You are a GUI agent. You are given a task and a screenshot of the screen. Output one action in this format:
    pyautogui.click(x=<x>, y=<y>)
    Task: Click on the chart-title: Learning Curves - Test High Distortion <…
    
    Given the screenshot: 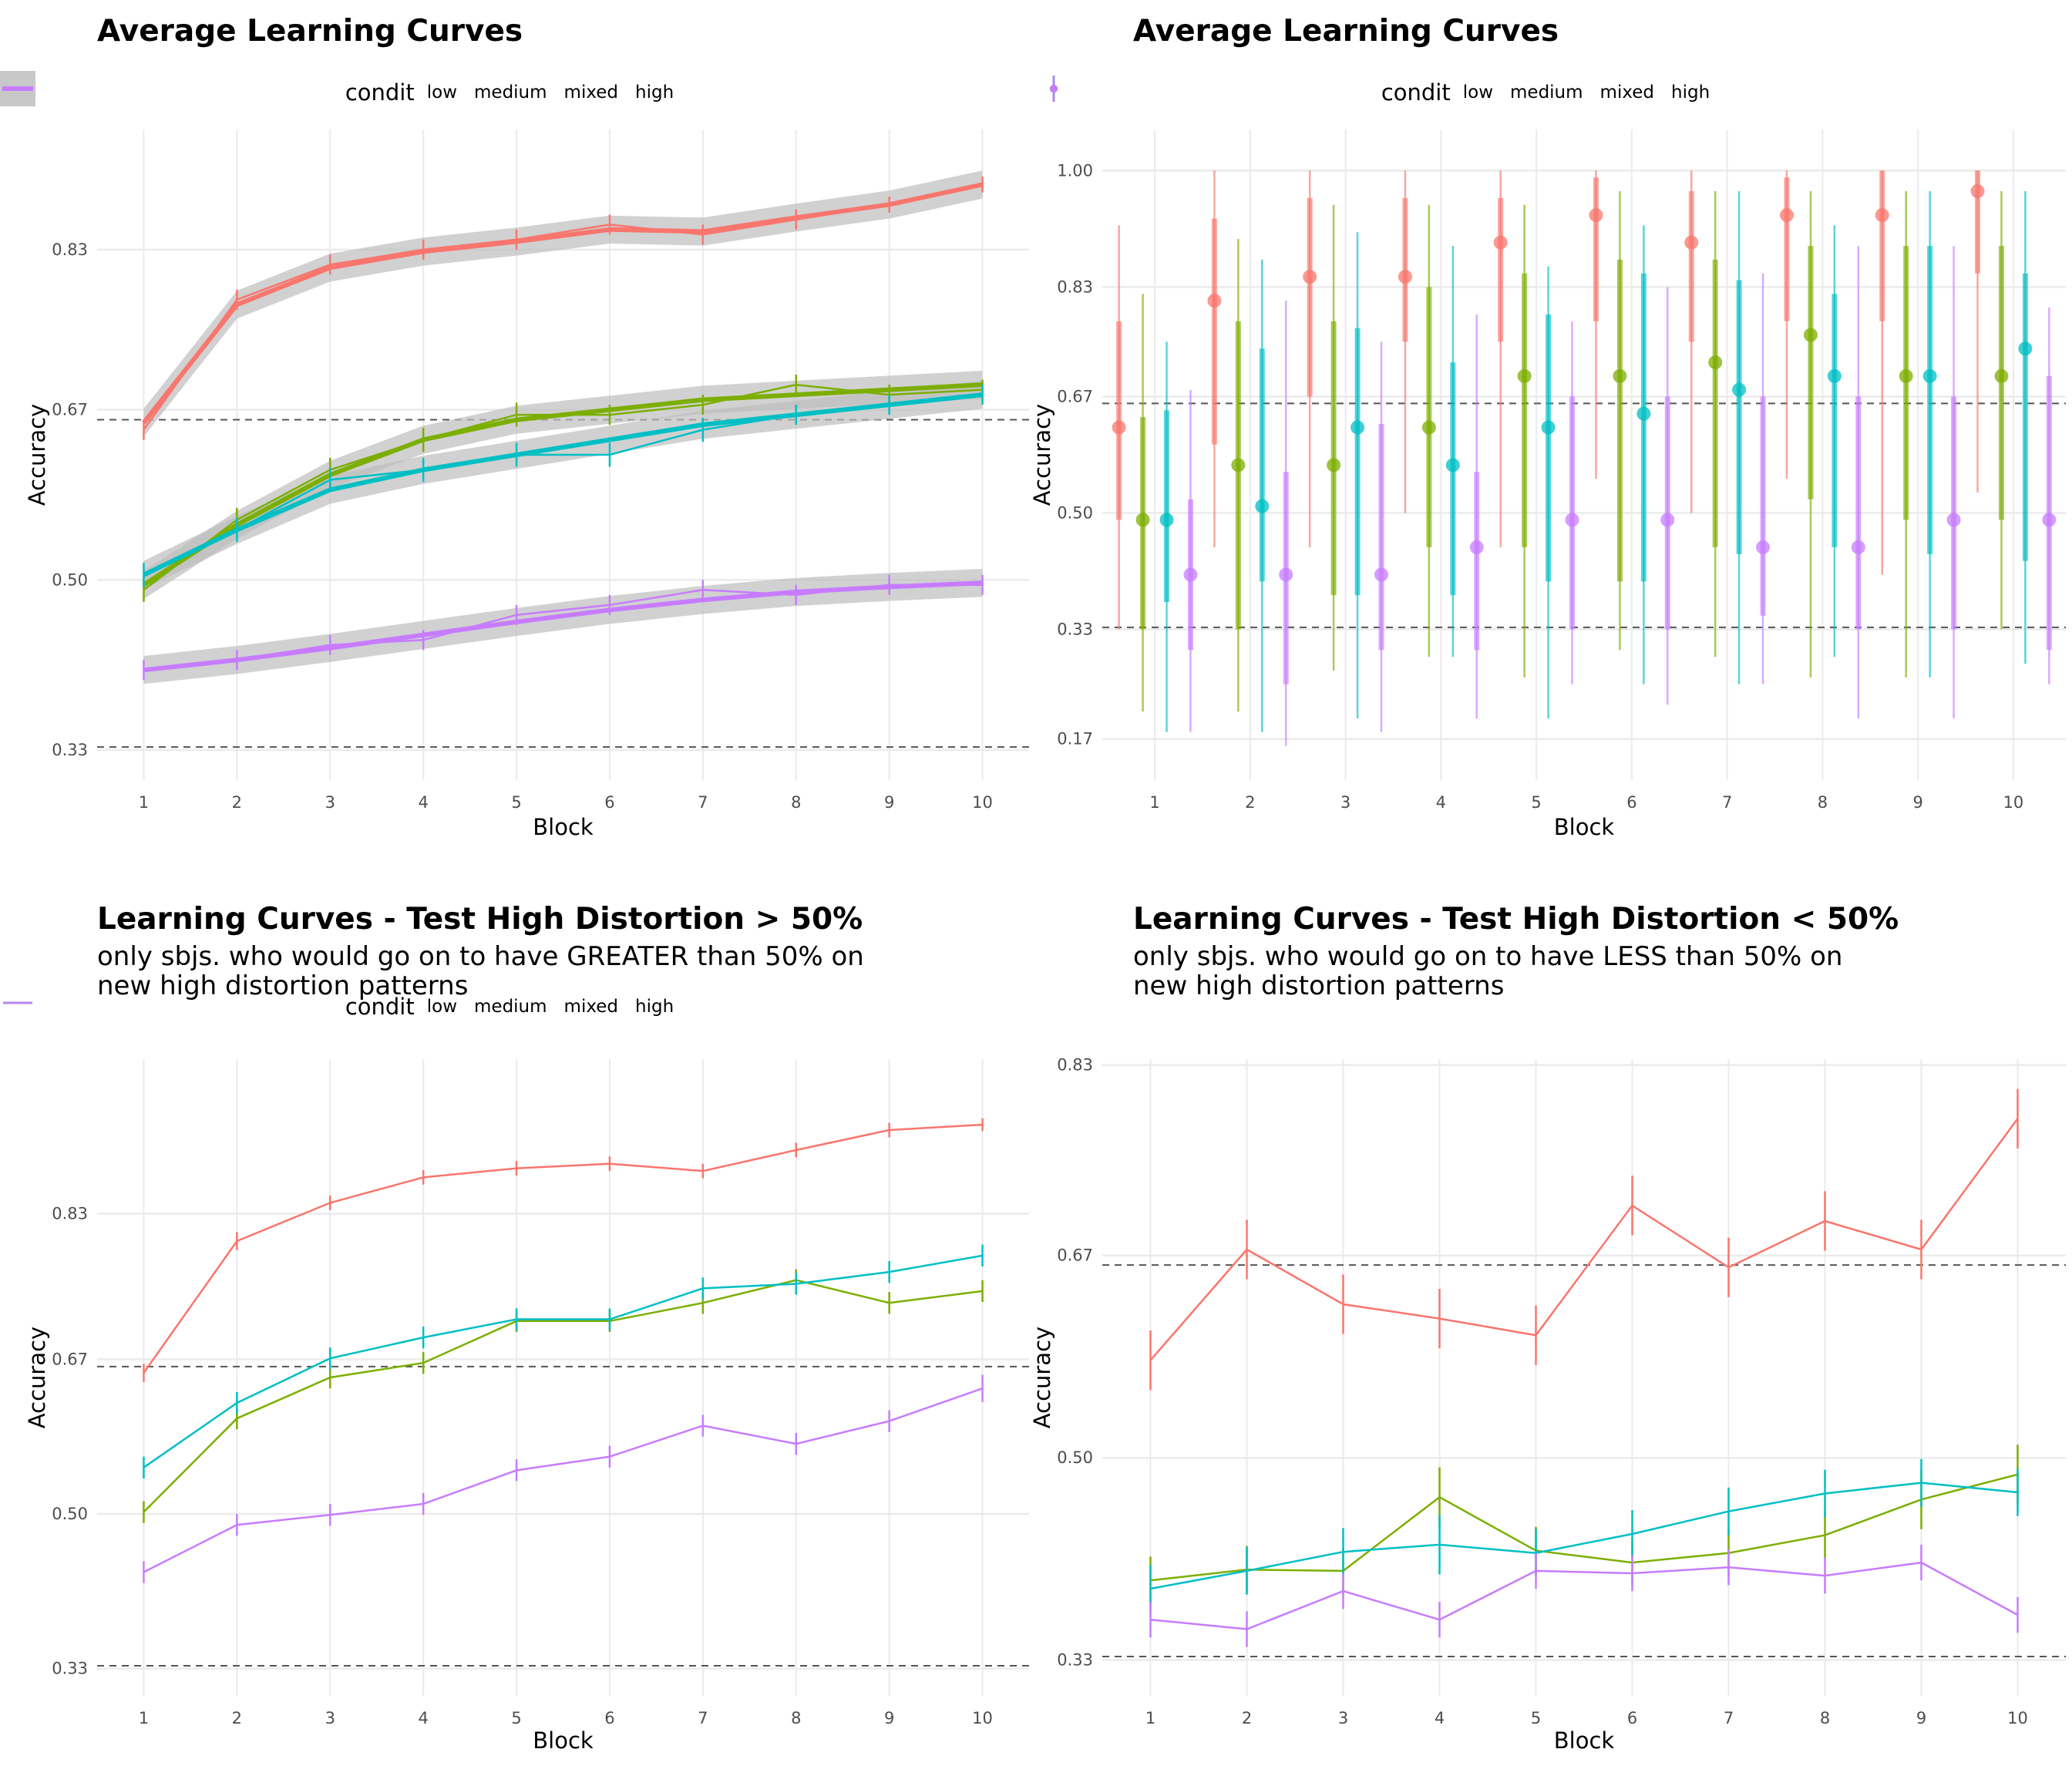 What is the action you would take?
    pyautogui.click(x=1516, y=920)
    